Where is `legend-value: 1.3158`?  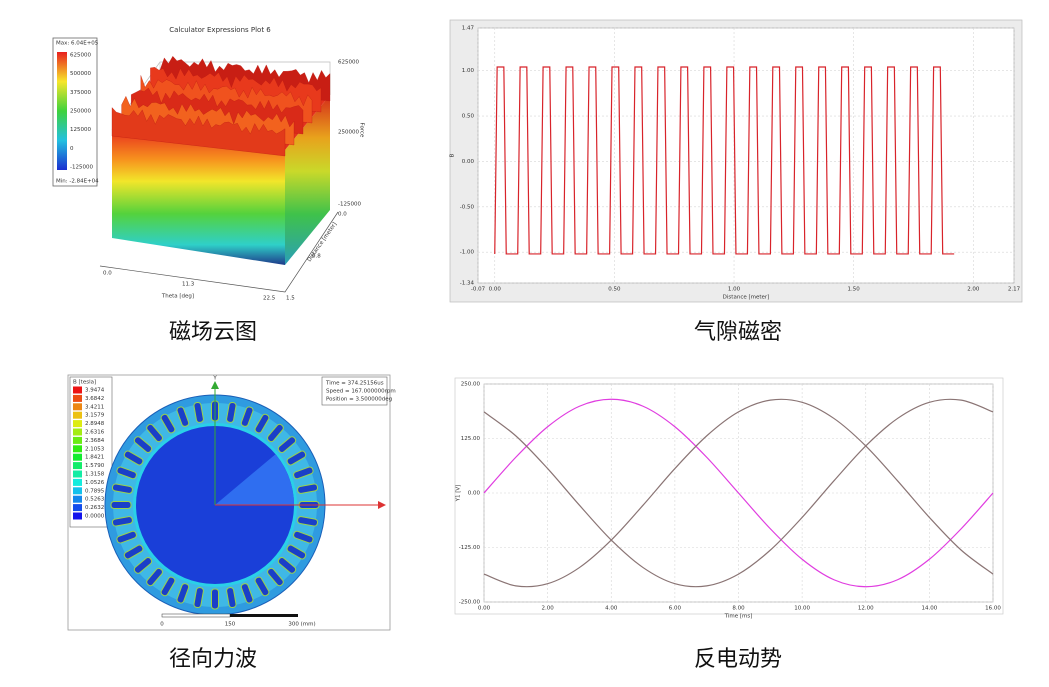
legend-value: 1.3158 is located at coordinates (95, 475).